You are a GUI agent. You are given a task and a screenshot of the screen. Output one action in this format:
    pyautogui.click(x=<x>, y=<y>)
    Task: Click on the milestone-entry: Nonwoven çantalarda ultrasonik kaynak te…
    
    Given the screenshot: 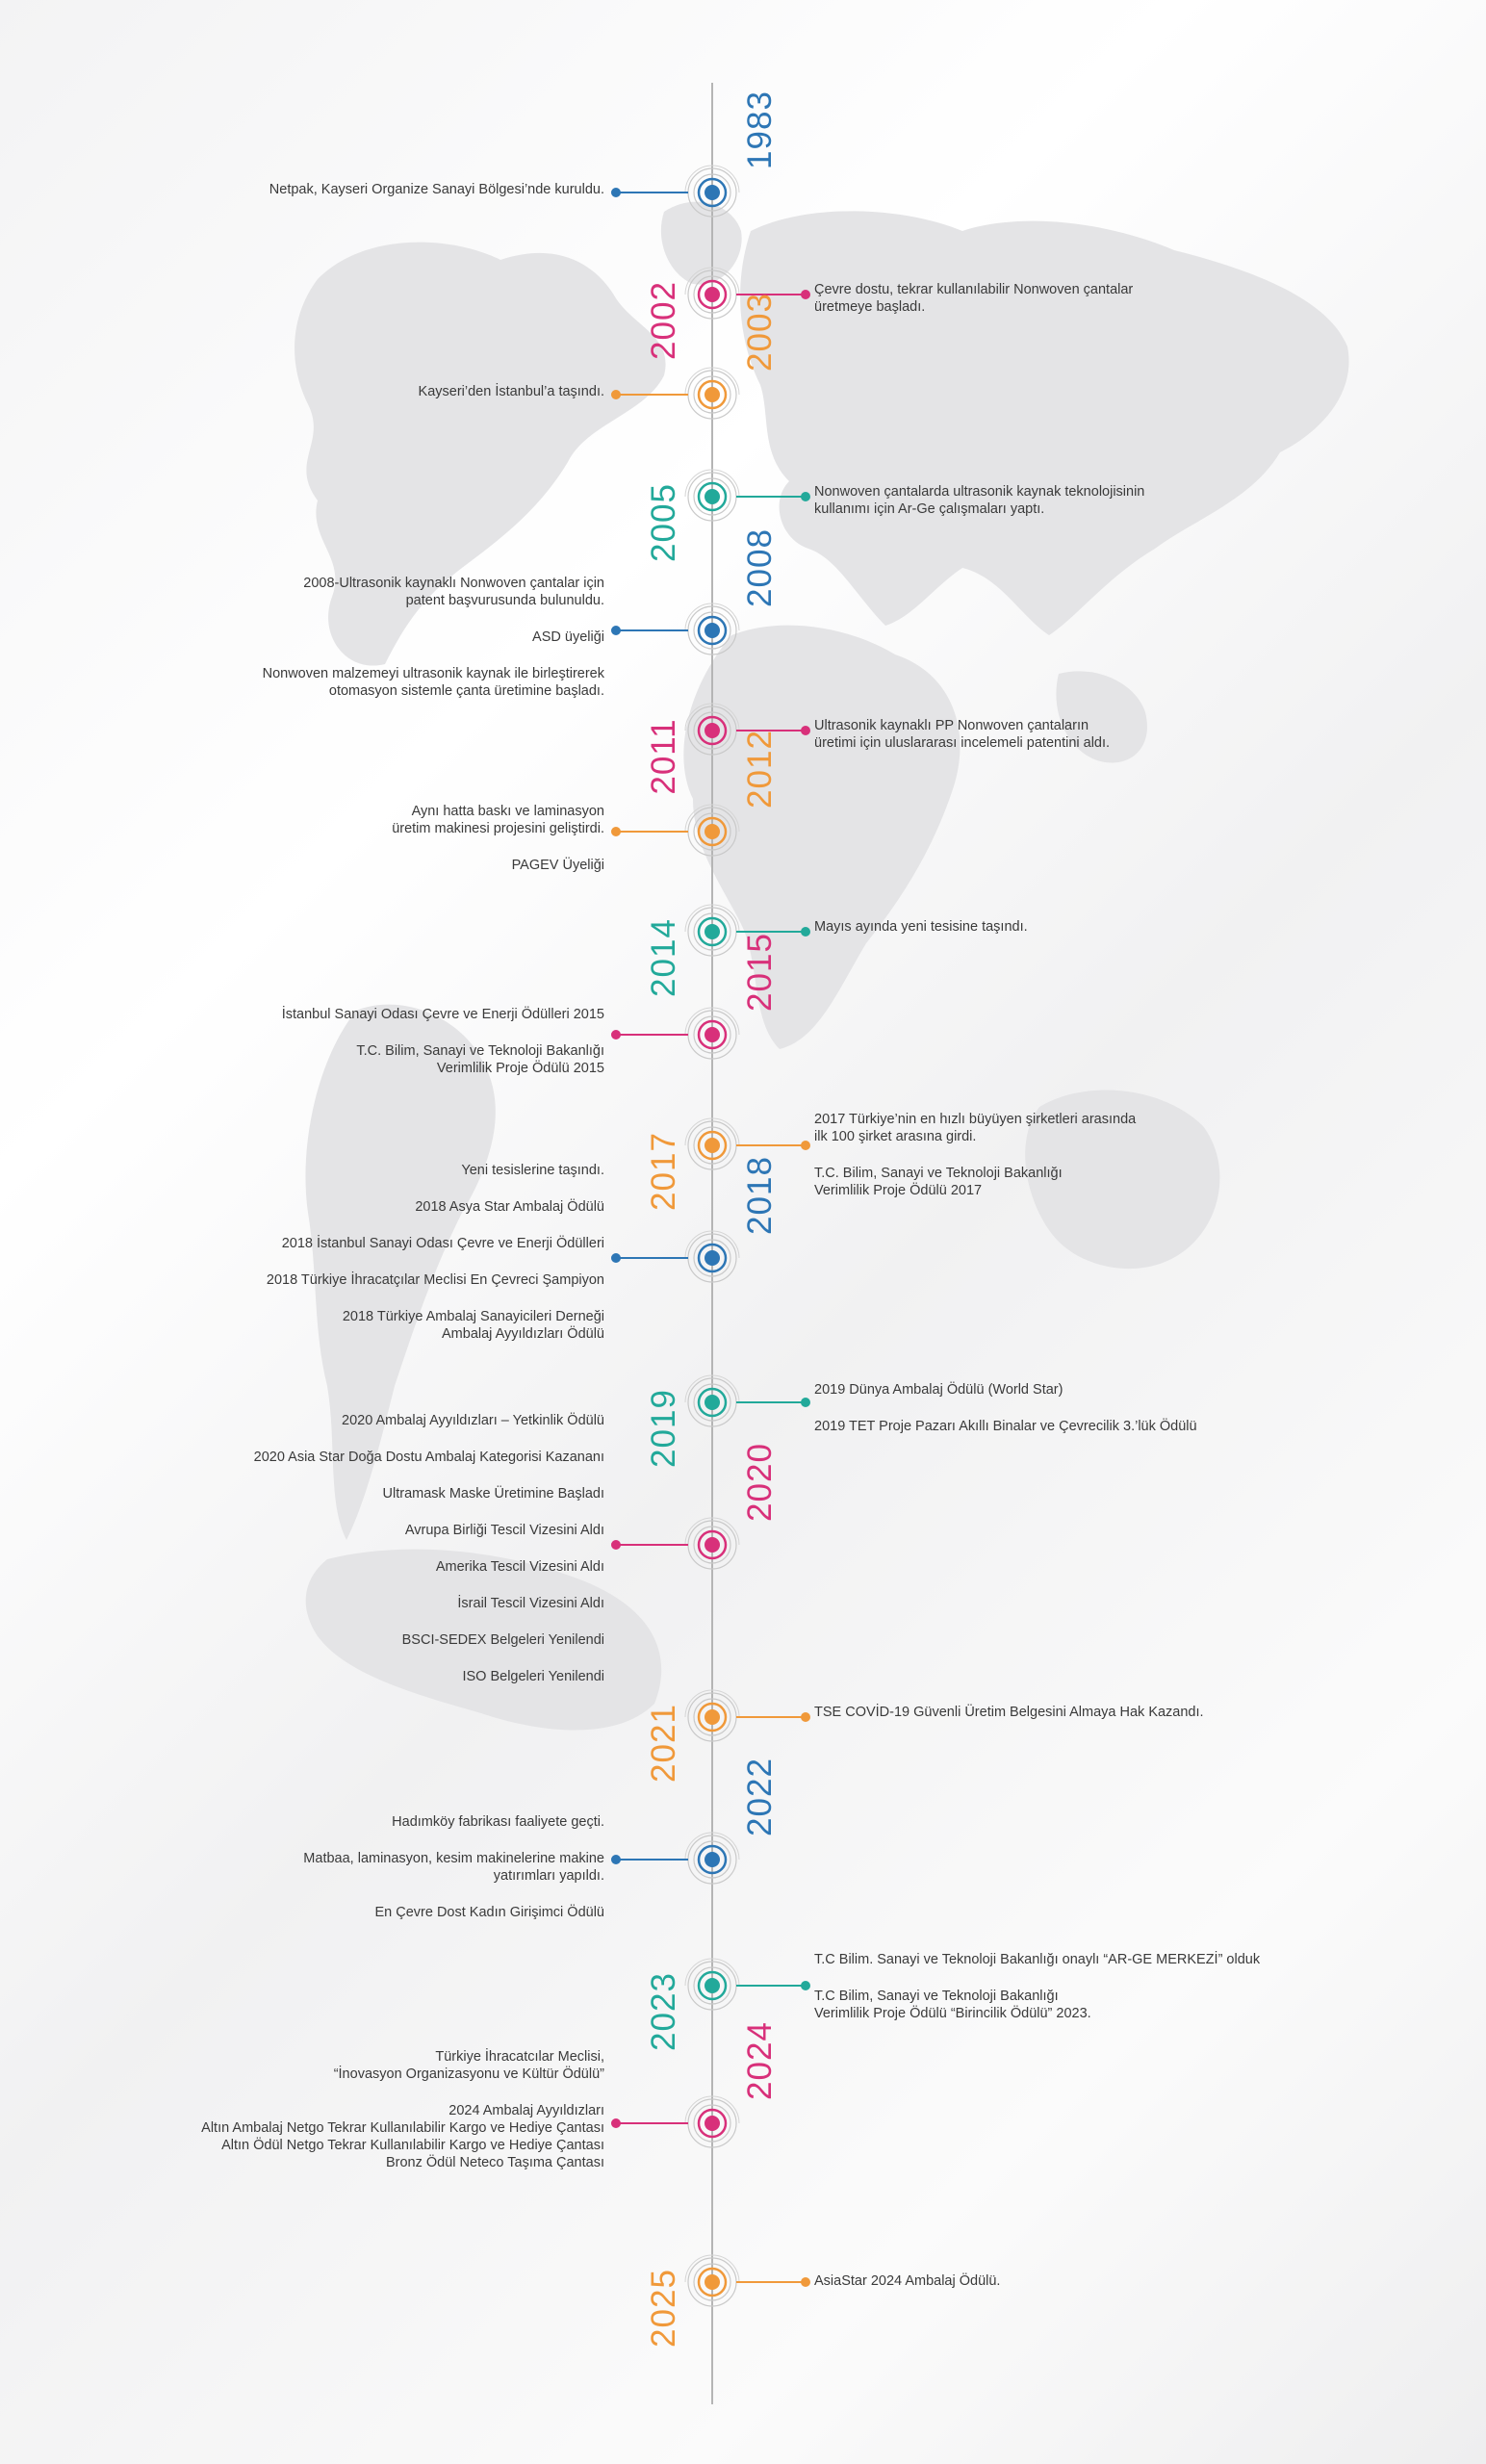 What is the action you would take?
    pyautogui.click(x=980, y=500)
    